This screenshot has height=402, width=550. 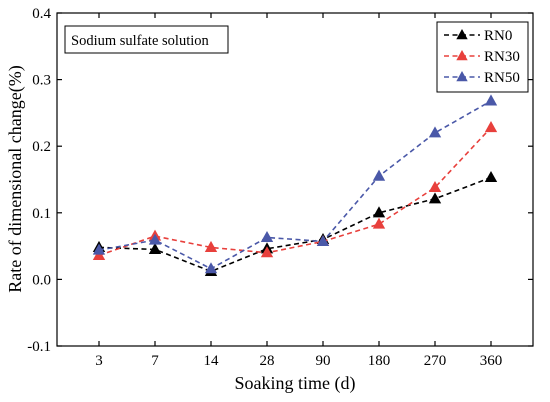 I want to click on y-tick-label: -0.1, so click(x=39, y=347).